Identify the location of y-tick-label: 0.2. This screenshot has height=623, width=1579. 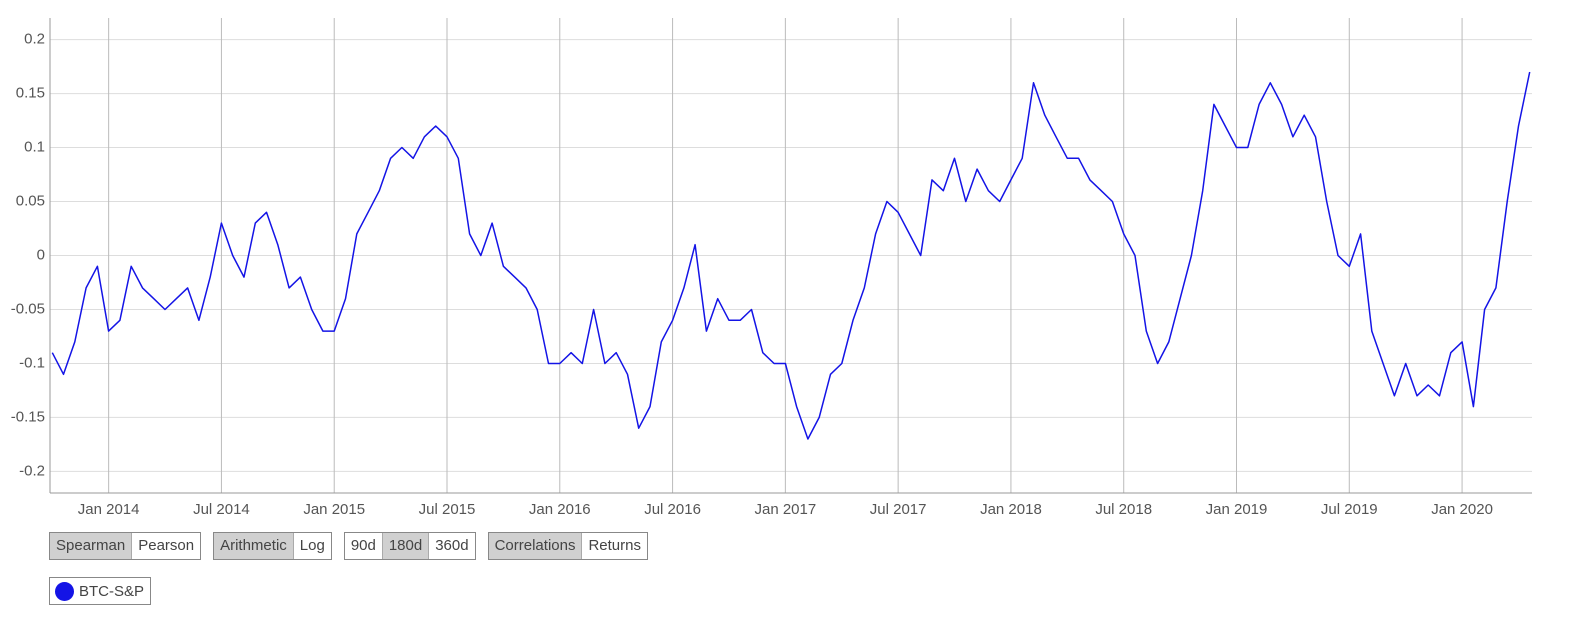
(34, 39).